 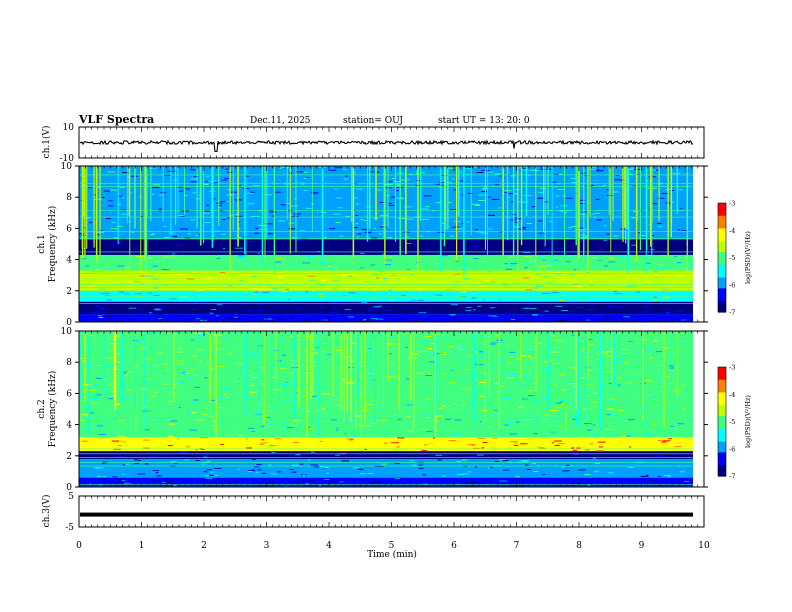 What do you see at coordinates (42, 408) in the screenshot?
I see `ch2-spec-ylabel-channel: ch.2` at bounding box center [42, 408].